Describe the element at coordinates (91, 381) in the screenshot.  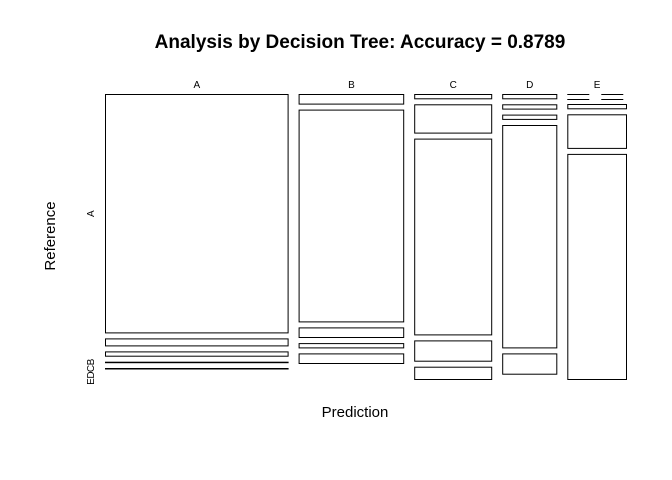
I see `y-tick-label-e: E` at that location.